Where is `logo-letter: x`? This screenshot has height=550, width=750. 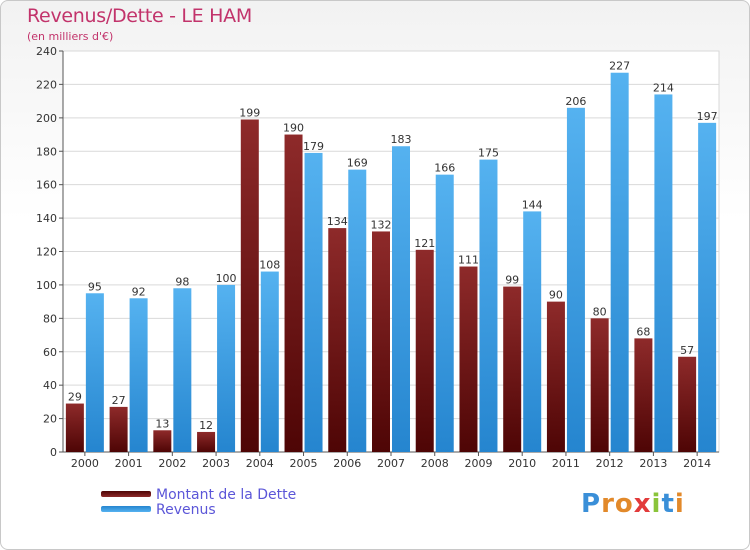
logo-letter: x is located at coordinates (642, 504).